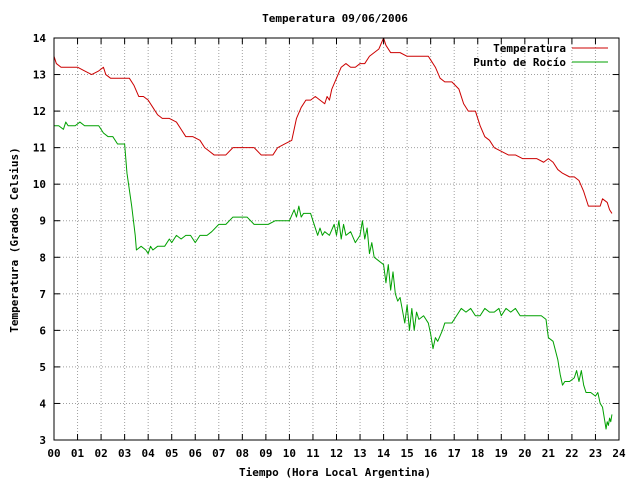  What do you see at coordinates (501, 453) in the screenshot?
I see `x-tick-label: 19` at bounding box center [501, 453].